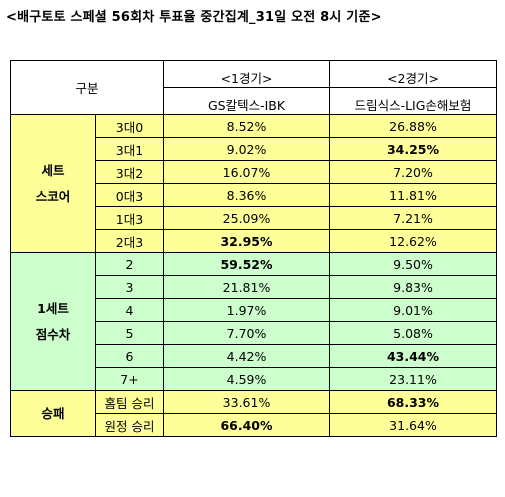 The height and width of the screenshot is (497, 505). What do you see at coordinates (413, 241) in the screenshot?
I see `game2-value-cell: 12.62%` at bounding box center [413, 241].